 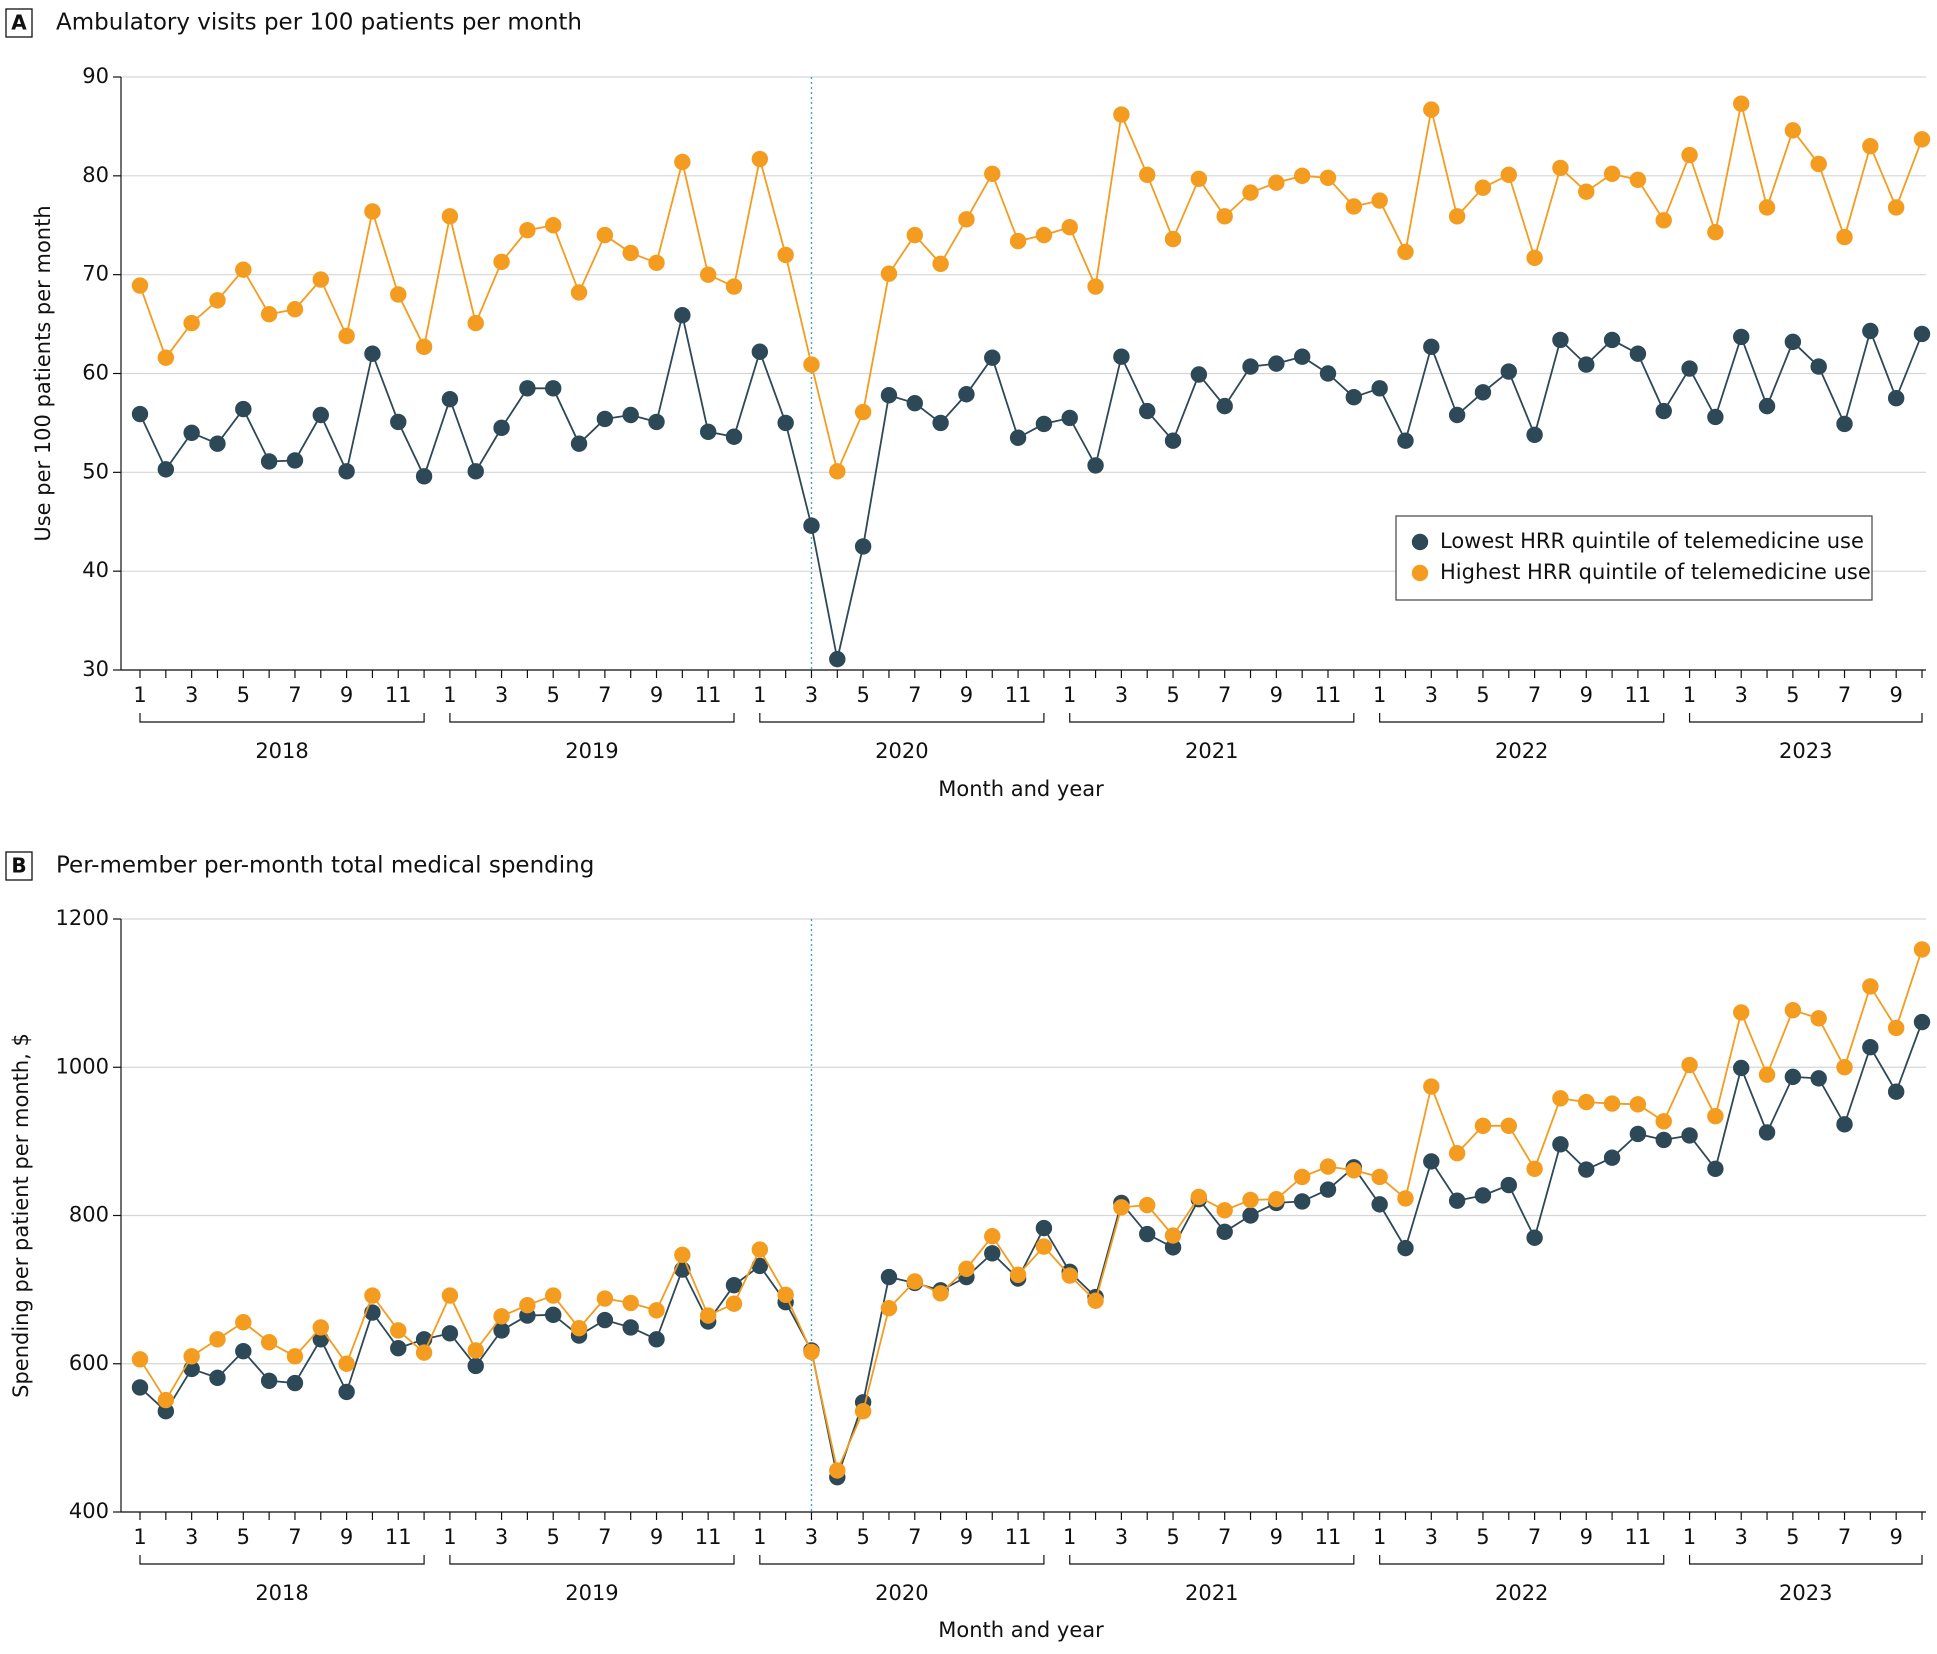 What do you see at coordinates (1224, 1537) in the screenshot?
I see `x-tick-label: 7` at bounding box center [1224, 1537].